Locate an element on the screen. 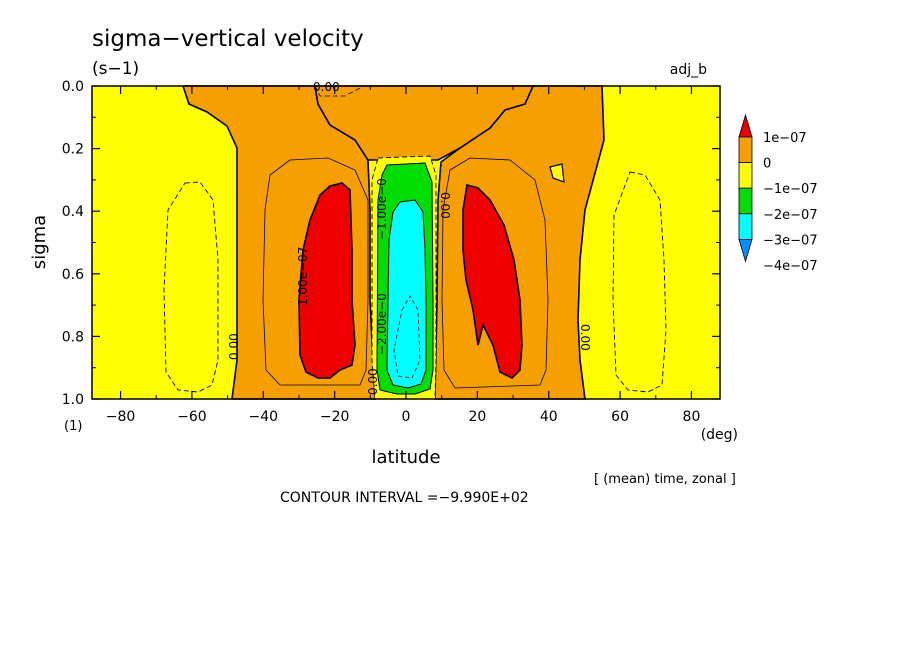  colorbar-tick-label: −2e−07 is located at coordinates (790, 215).